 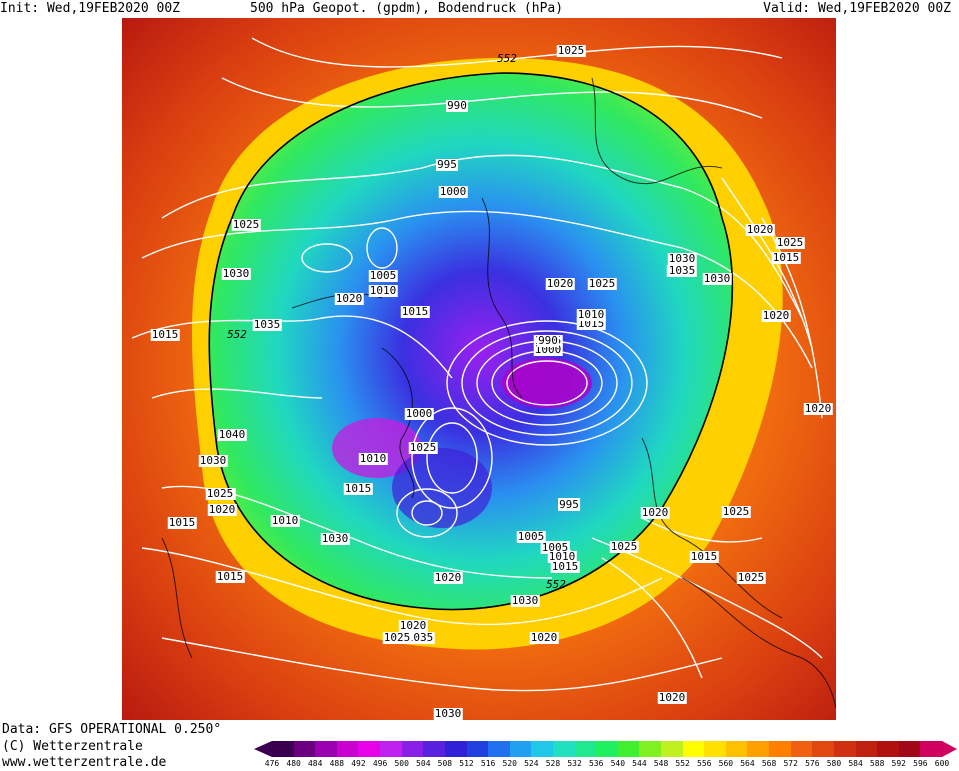 What do you see at coordinates (457, 105) in the screenshot?
I see `isobar-label: 990` at bounding box center [457, 105].